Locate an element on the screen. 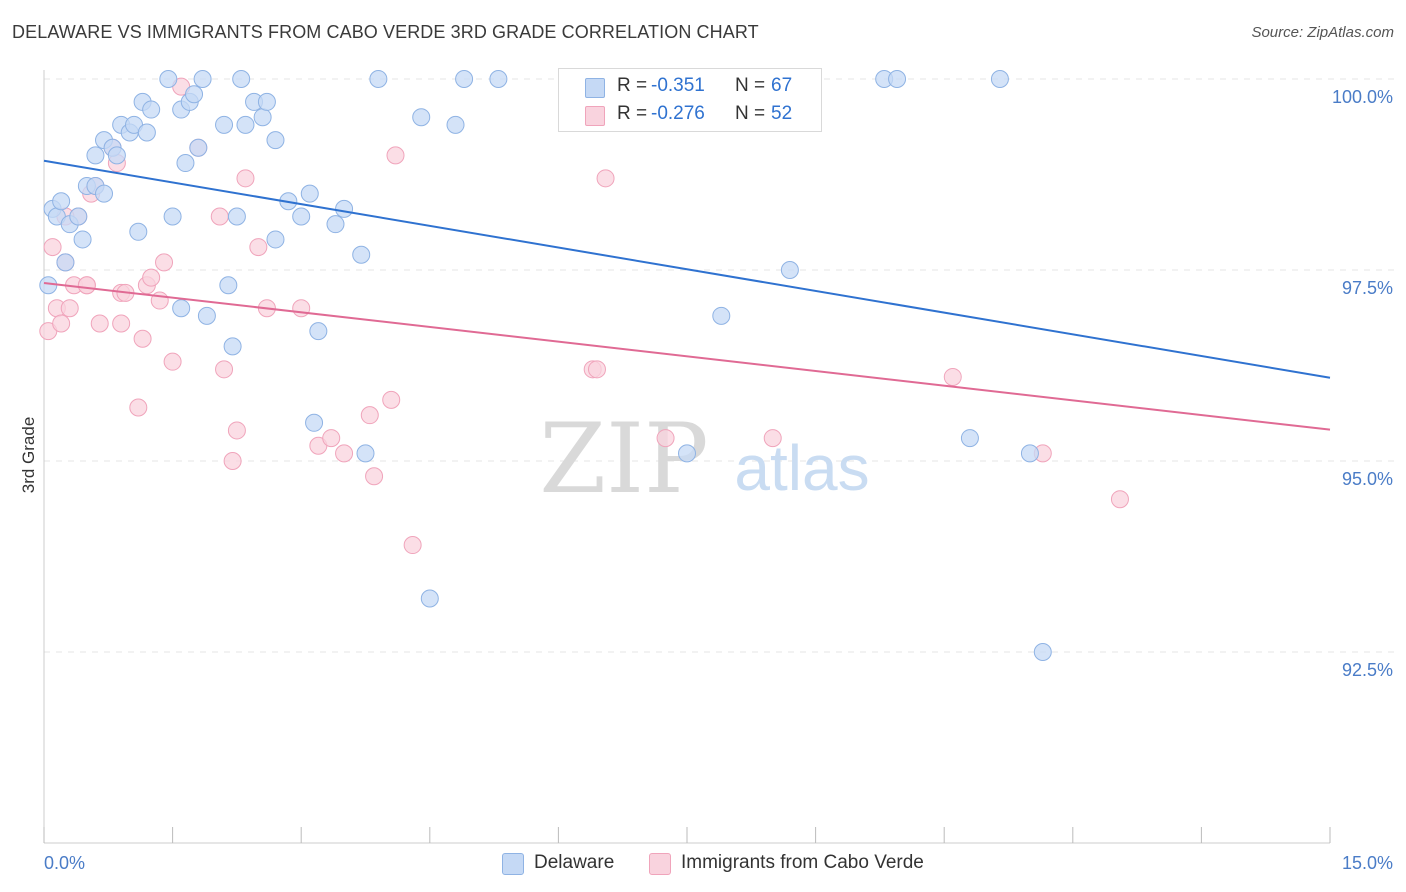 The height and width of the screenshot is (892, 1406). bottom-legend-swatch-delaware is located at coordinates (513, 864).